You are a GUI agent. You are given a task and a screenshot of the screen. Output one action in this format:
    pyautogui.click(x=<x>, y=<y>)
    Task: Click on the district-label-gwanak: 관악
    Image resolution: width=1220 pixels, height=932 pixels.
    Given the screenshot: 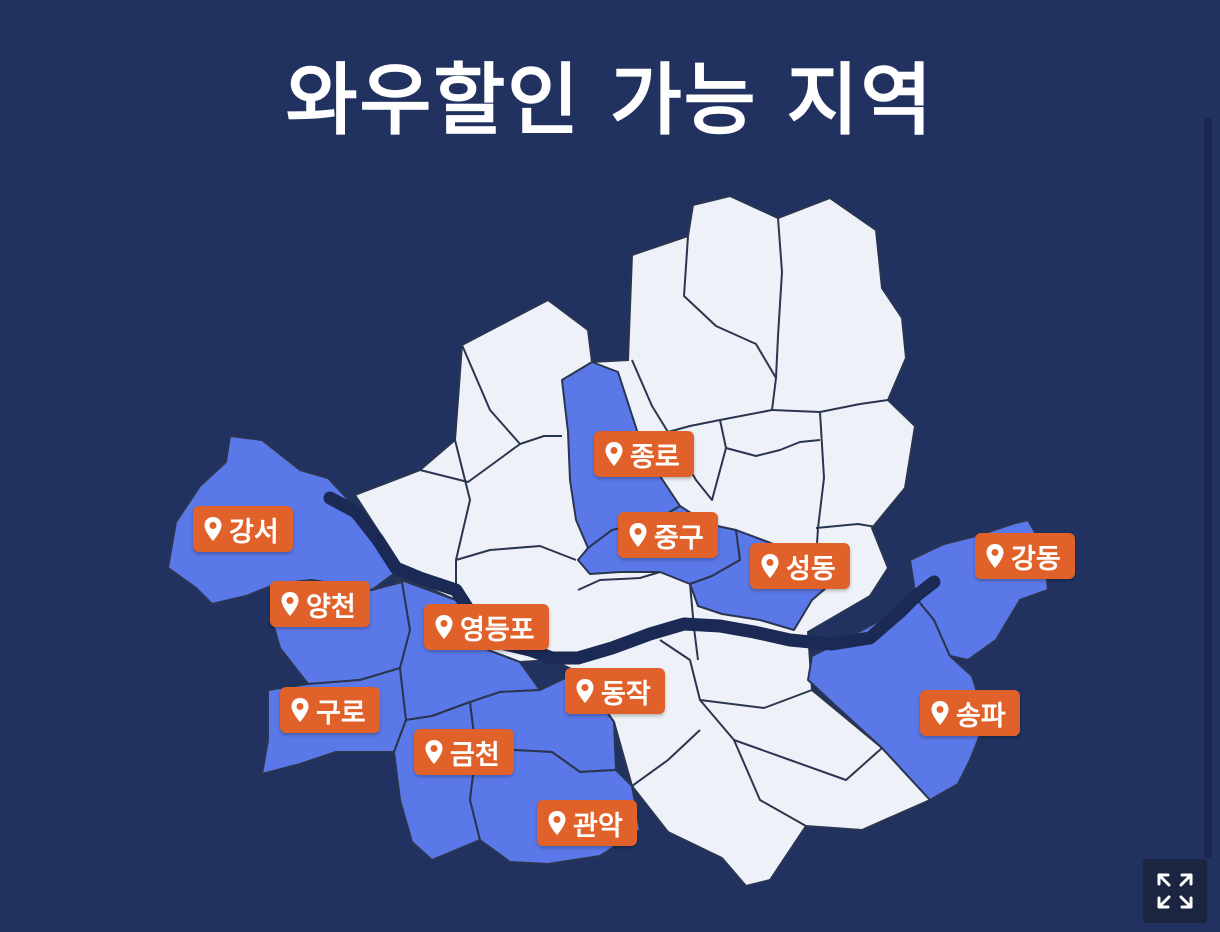 What is the action you would take?
    pyautogui.click(x=587, y=823)
    